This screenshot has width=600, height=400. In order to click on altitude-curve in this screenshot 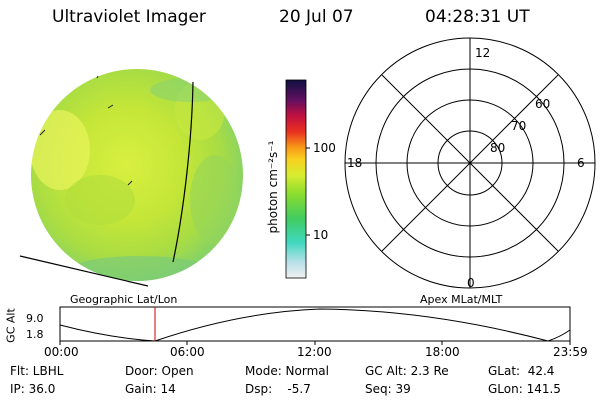, I will do `click(315, 325)`.